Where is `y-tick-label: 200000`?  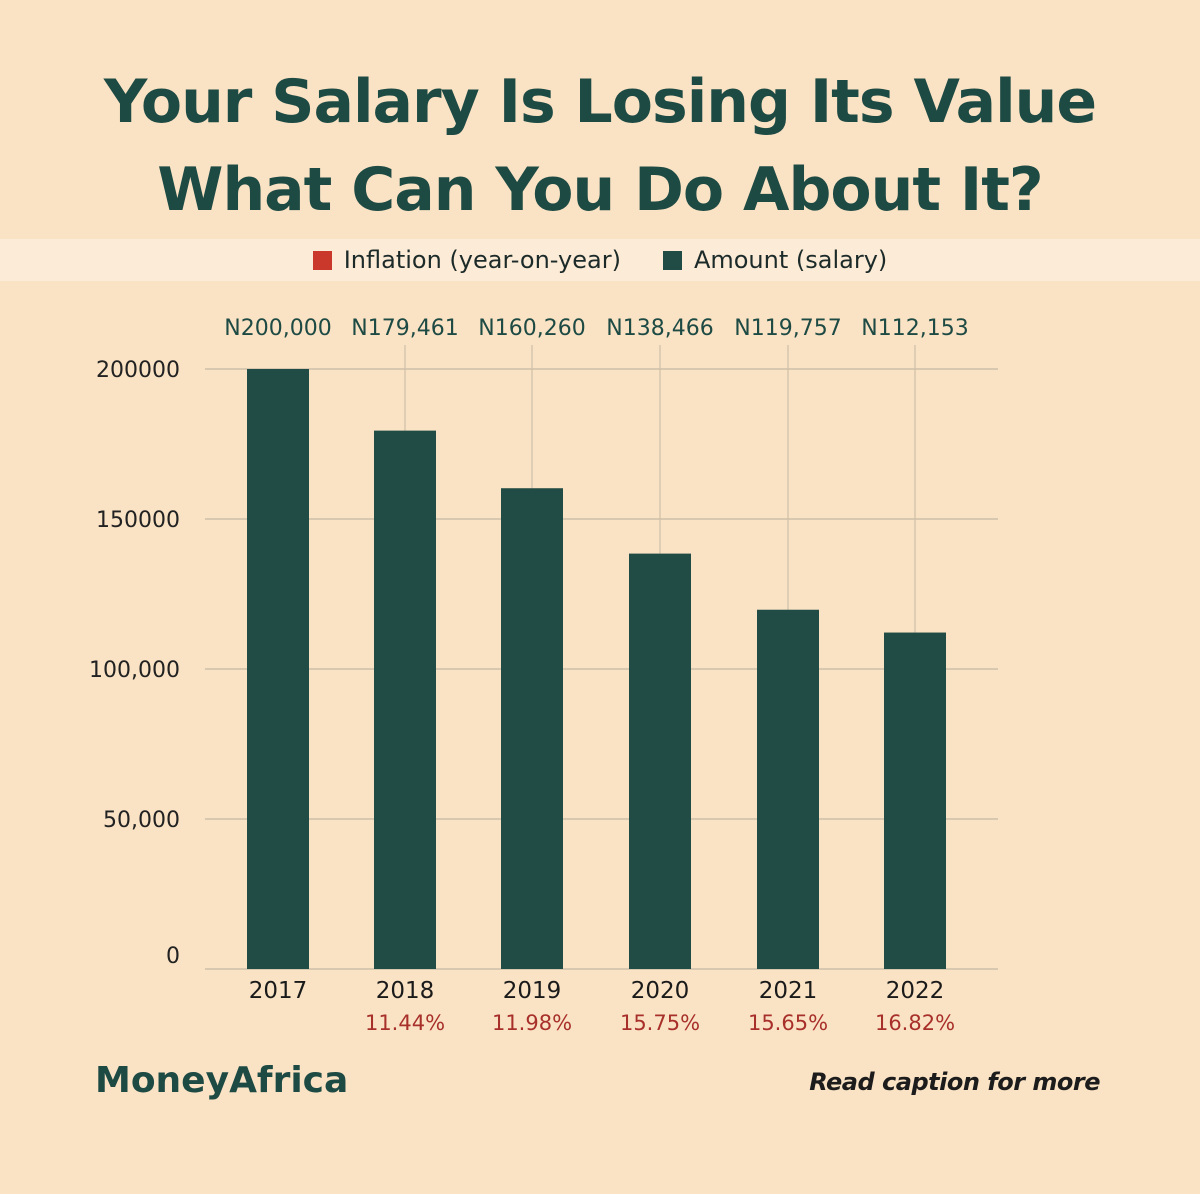 y-tick-label: 200000 is located at coordinates (138, 370).